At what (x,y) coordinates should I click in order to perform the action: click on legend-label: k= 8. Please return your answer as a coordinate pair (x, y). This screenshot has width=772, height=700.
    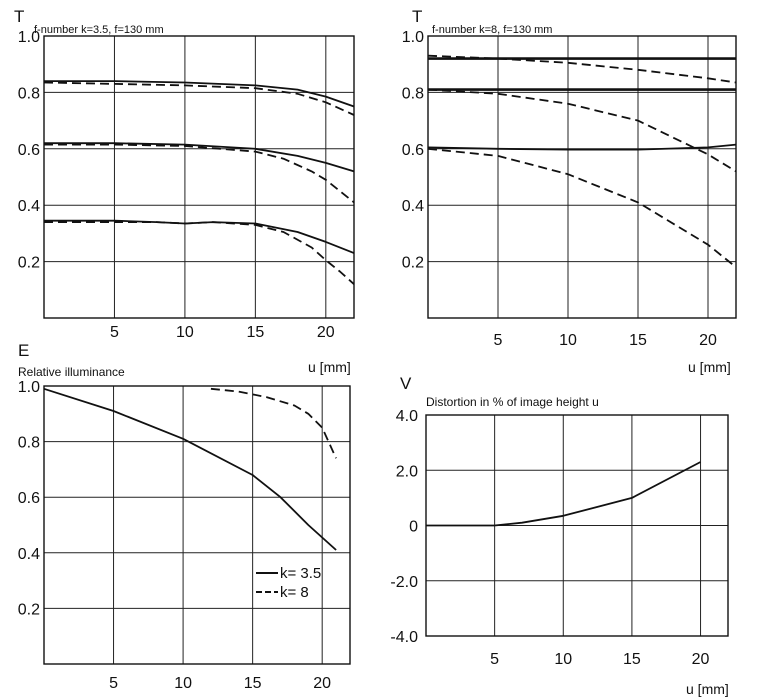
    Looking at the image, I should click on (294, 592).